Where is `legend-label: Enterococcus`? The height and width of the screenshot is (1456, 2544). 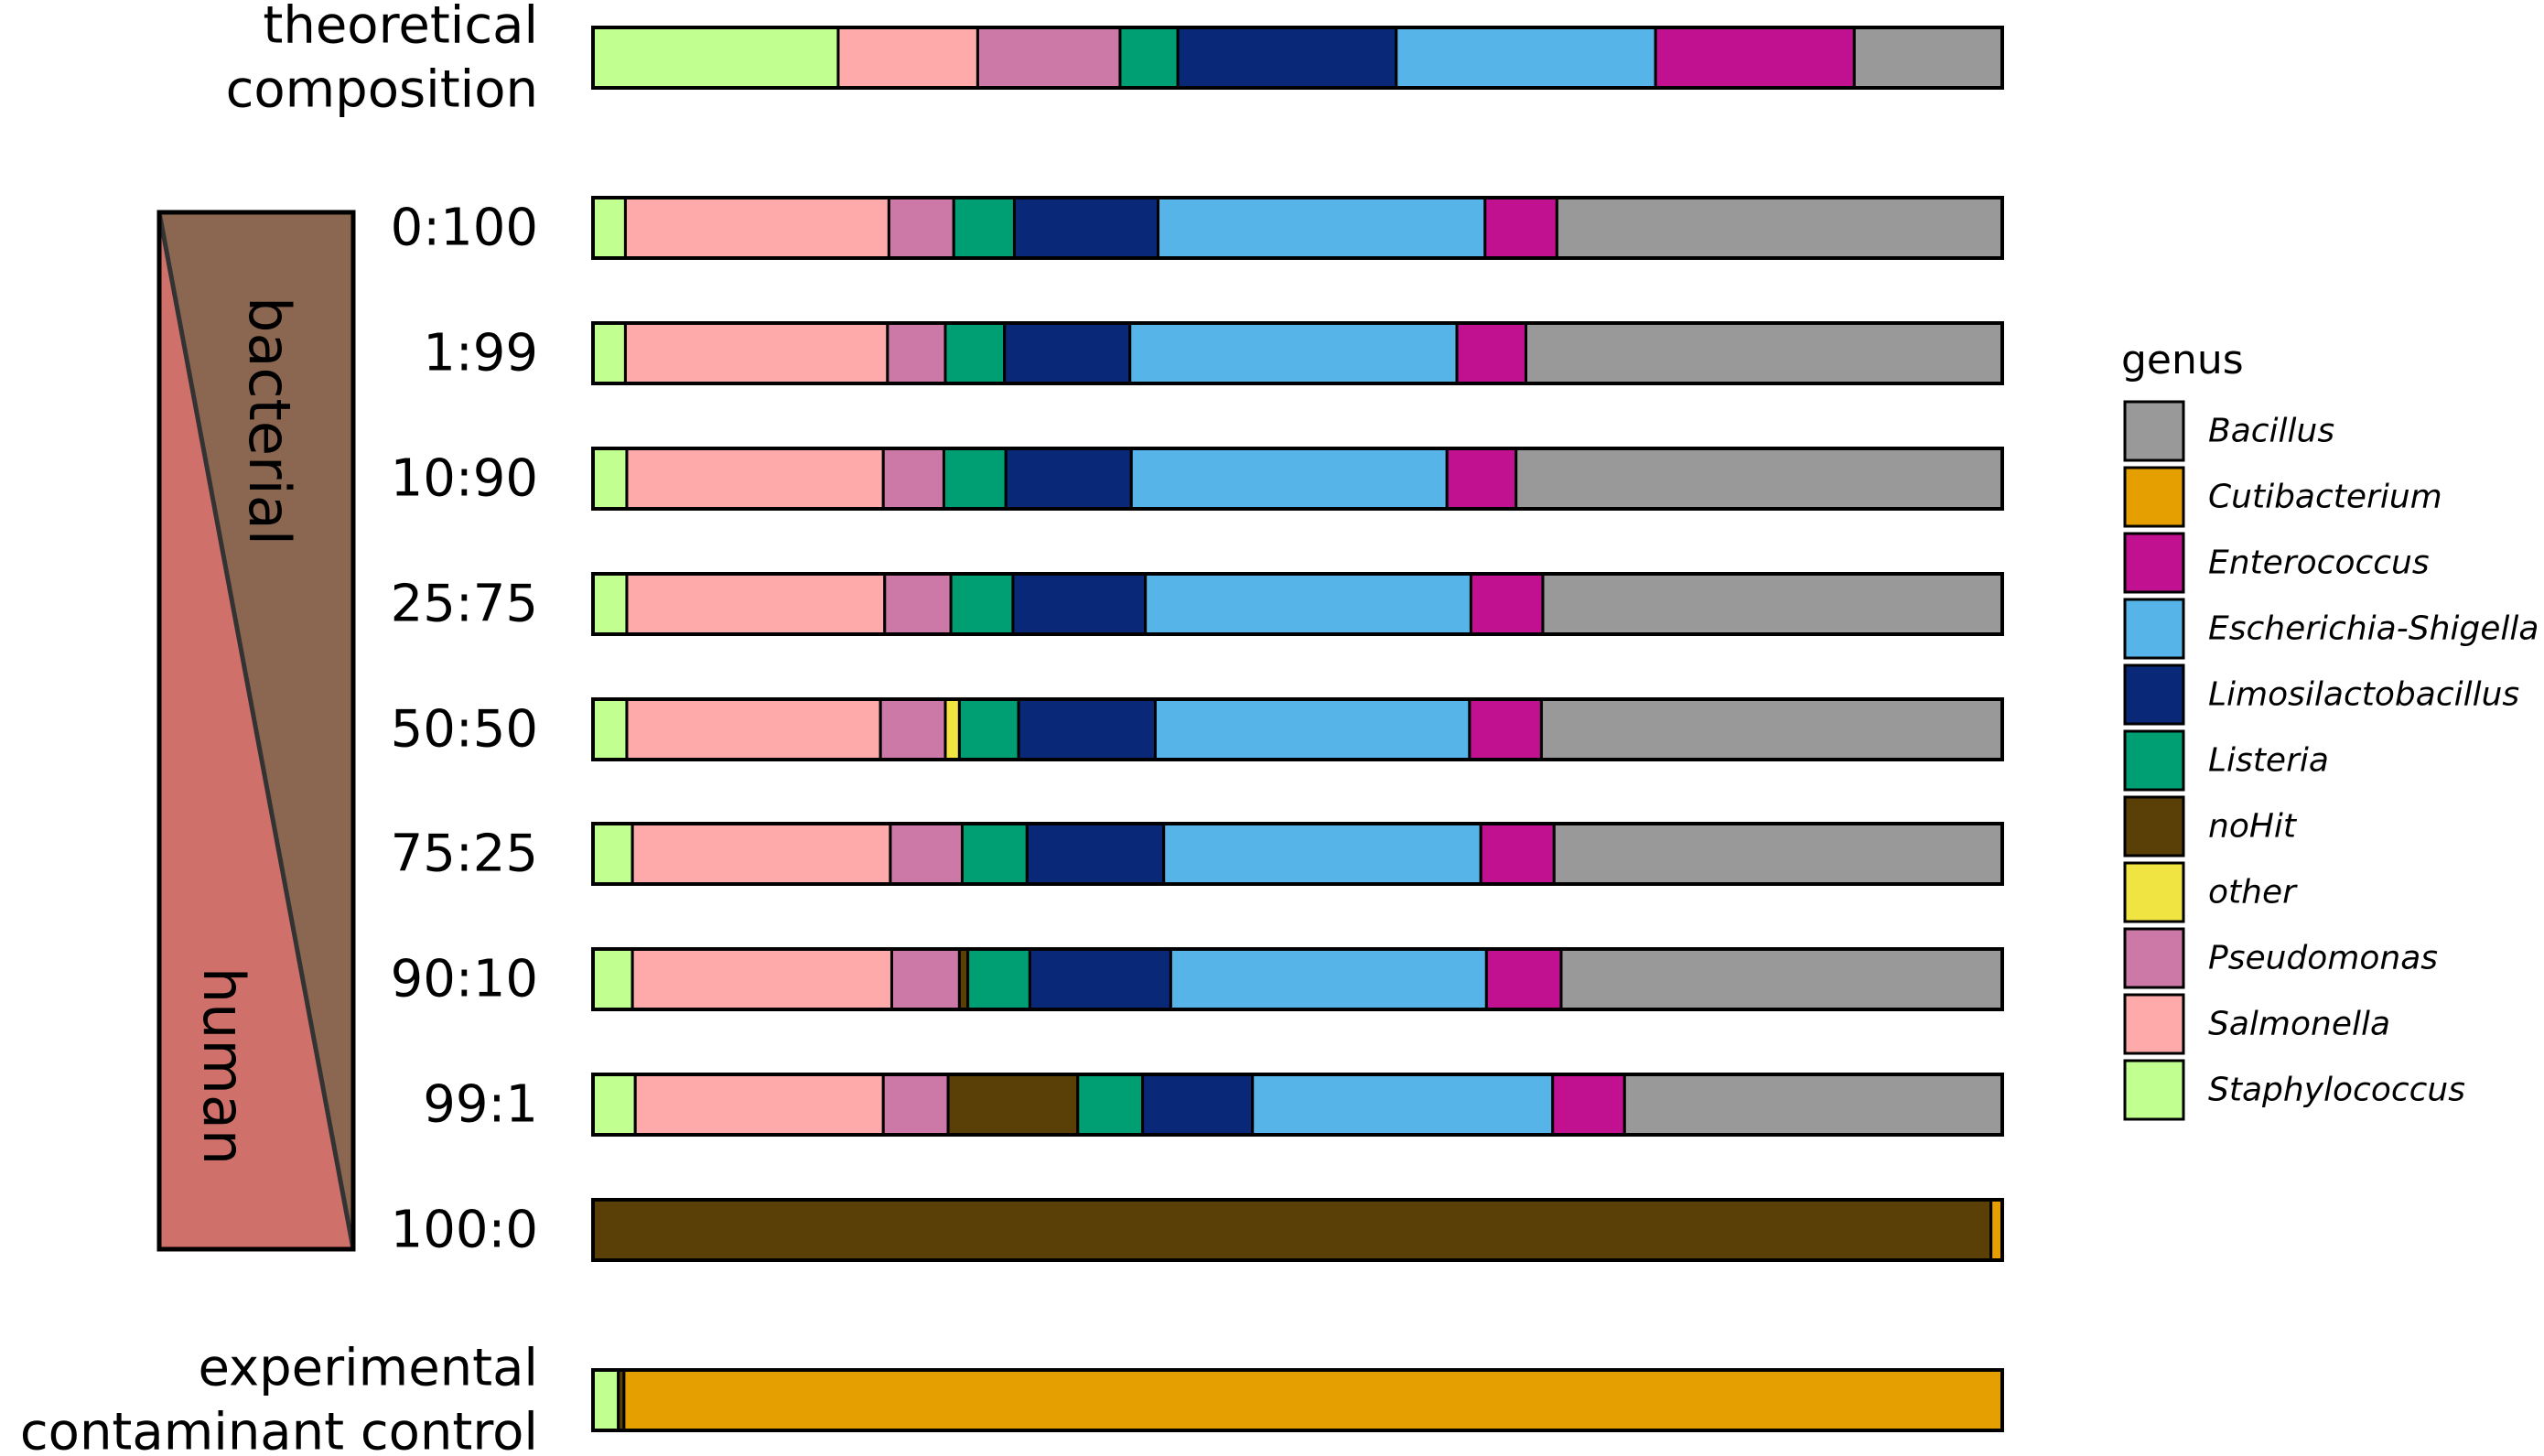 legend-label: Enterococcus is located at coordinates (2319, 563).